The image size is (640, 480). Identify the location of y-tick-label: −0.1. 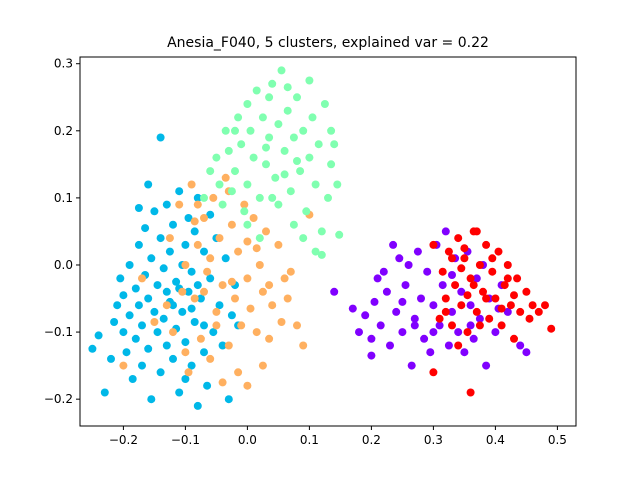
(58, 332).